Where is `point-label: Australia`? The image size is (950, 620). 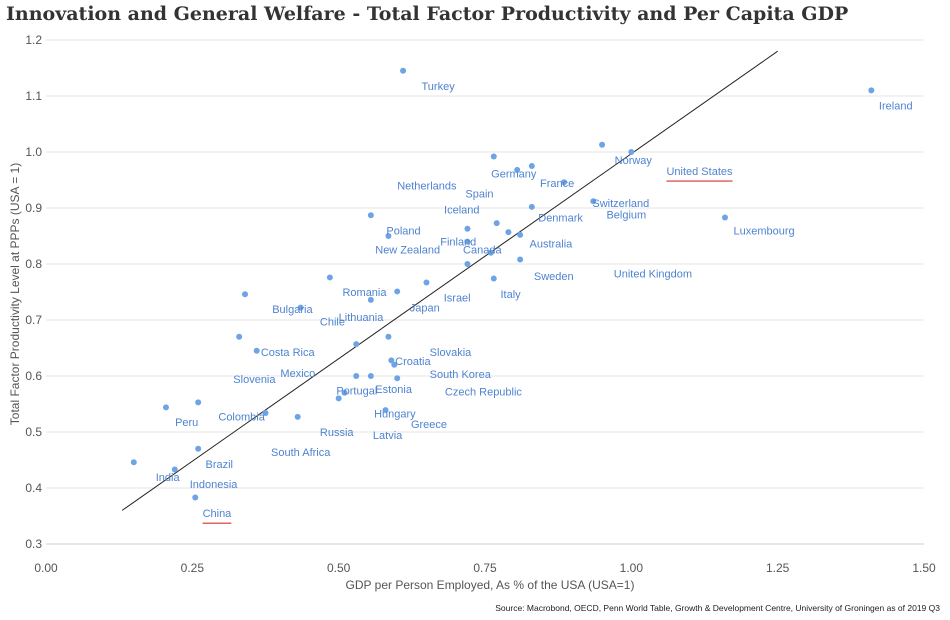
point-label: Australia is located at coordinates (551, 244).